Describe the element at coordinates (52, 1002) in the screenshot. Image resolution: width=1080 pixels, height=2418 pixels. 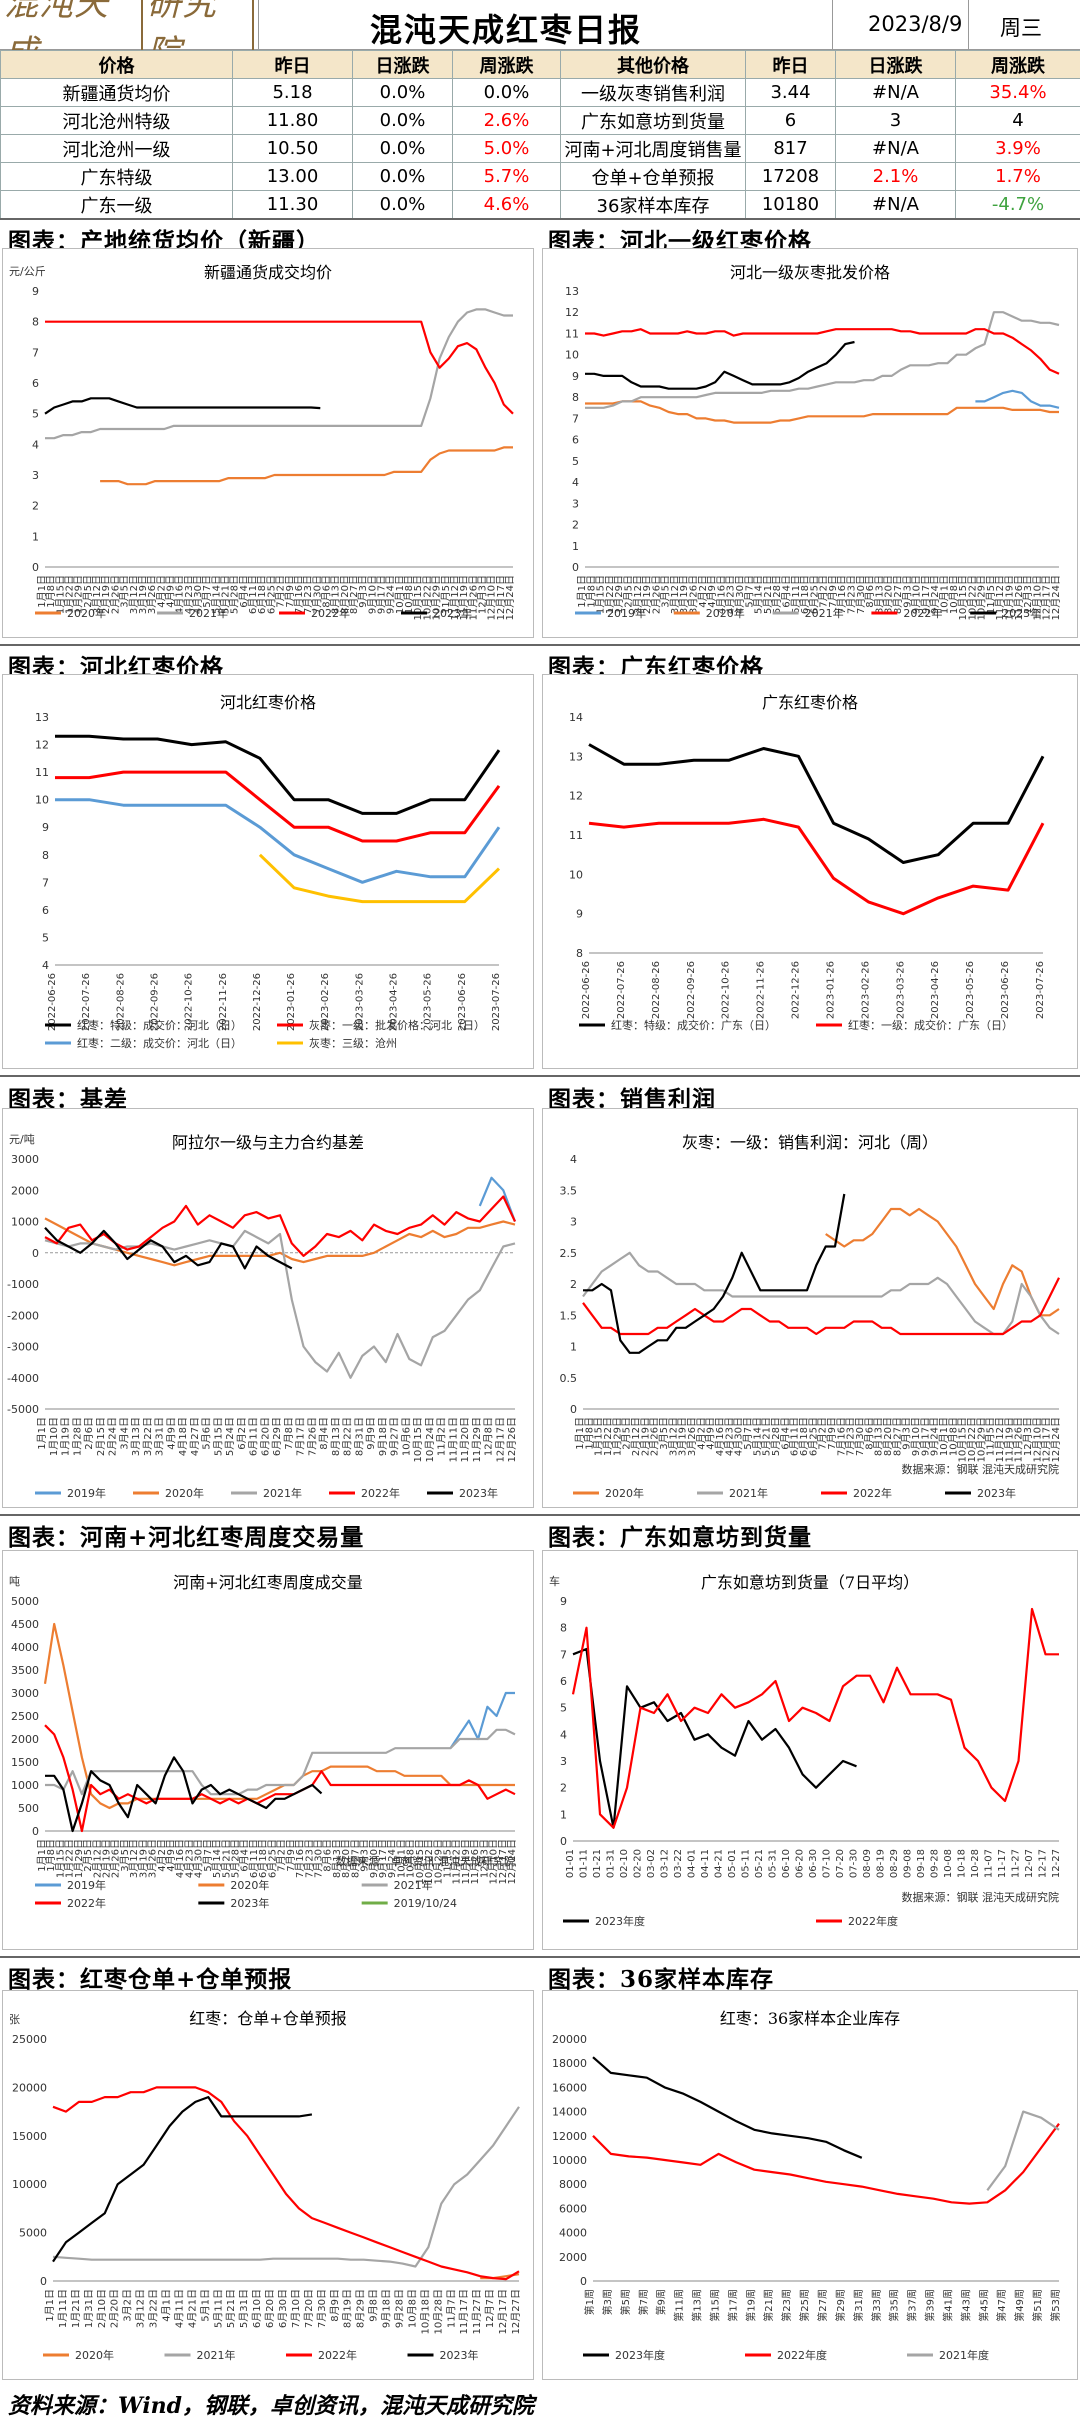
I see `x-tick-label: 2022-06-26` at that location.